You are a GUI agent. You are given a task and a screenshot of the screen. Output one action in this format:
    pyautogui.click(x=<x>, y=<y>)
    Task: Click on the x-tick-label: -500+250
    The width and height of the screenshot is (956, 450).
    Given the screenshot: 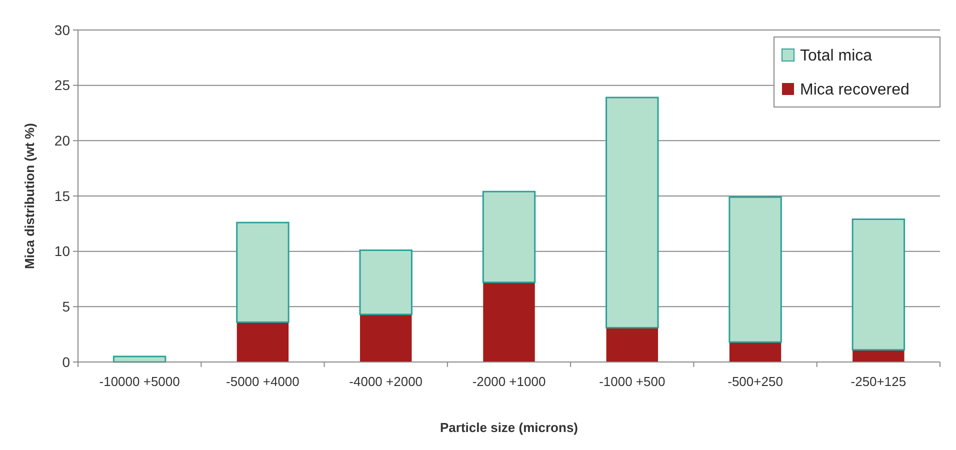 What is the action you would take?
    pyautogui.click(x=755, y=381)
    